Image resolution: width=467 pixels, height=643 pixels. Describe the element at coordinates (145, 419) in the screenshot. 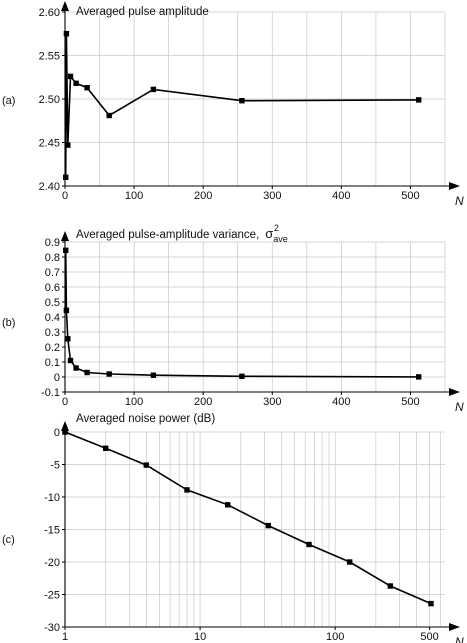

I see `chart-title: Averaged noise power (dB)` at that location.